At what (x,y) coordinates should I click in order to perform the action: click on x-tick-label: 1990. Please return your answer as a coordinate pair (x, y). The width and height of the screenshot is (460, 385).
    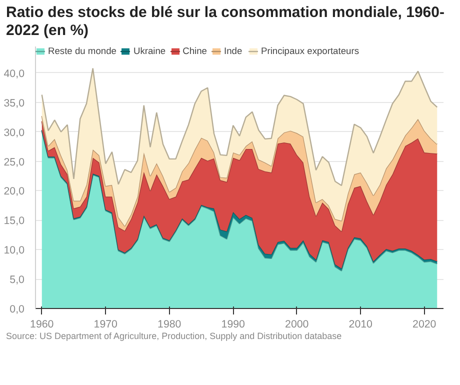
    Looking at the image, I should click on (233, 324).